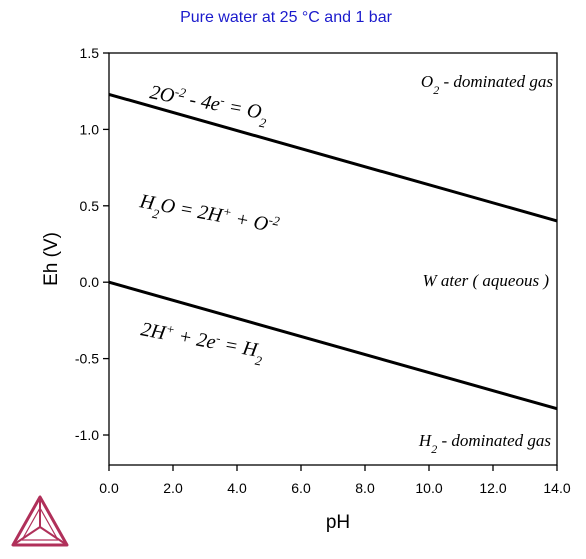 The image size is (586, 559). Describe the element at coordinates (51, 259) in the screenshot. I see `y-axis-label: Eh (V)` at that location.